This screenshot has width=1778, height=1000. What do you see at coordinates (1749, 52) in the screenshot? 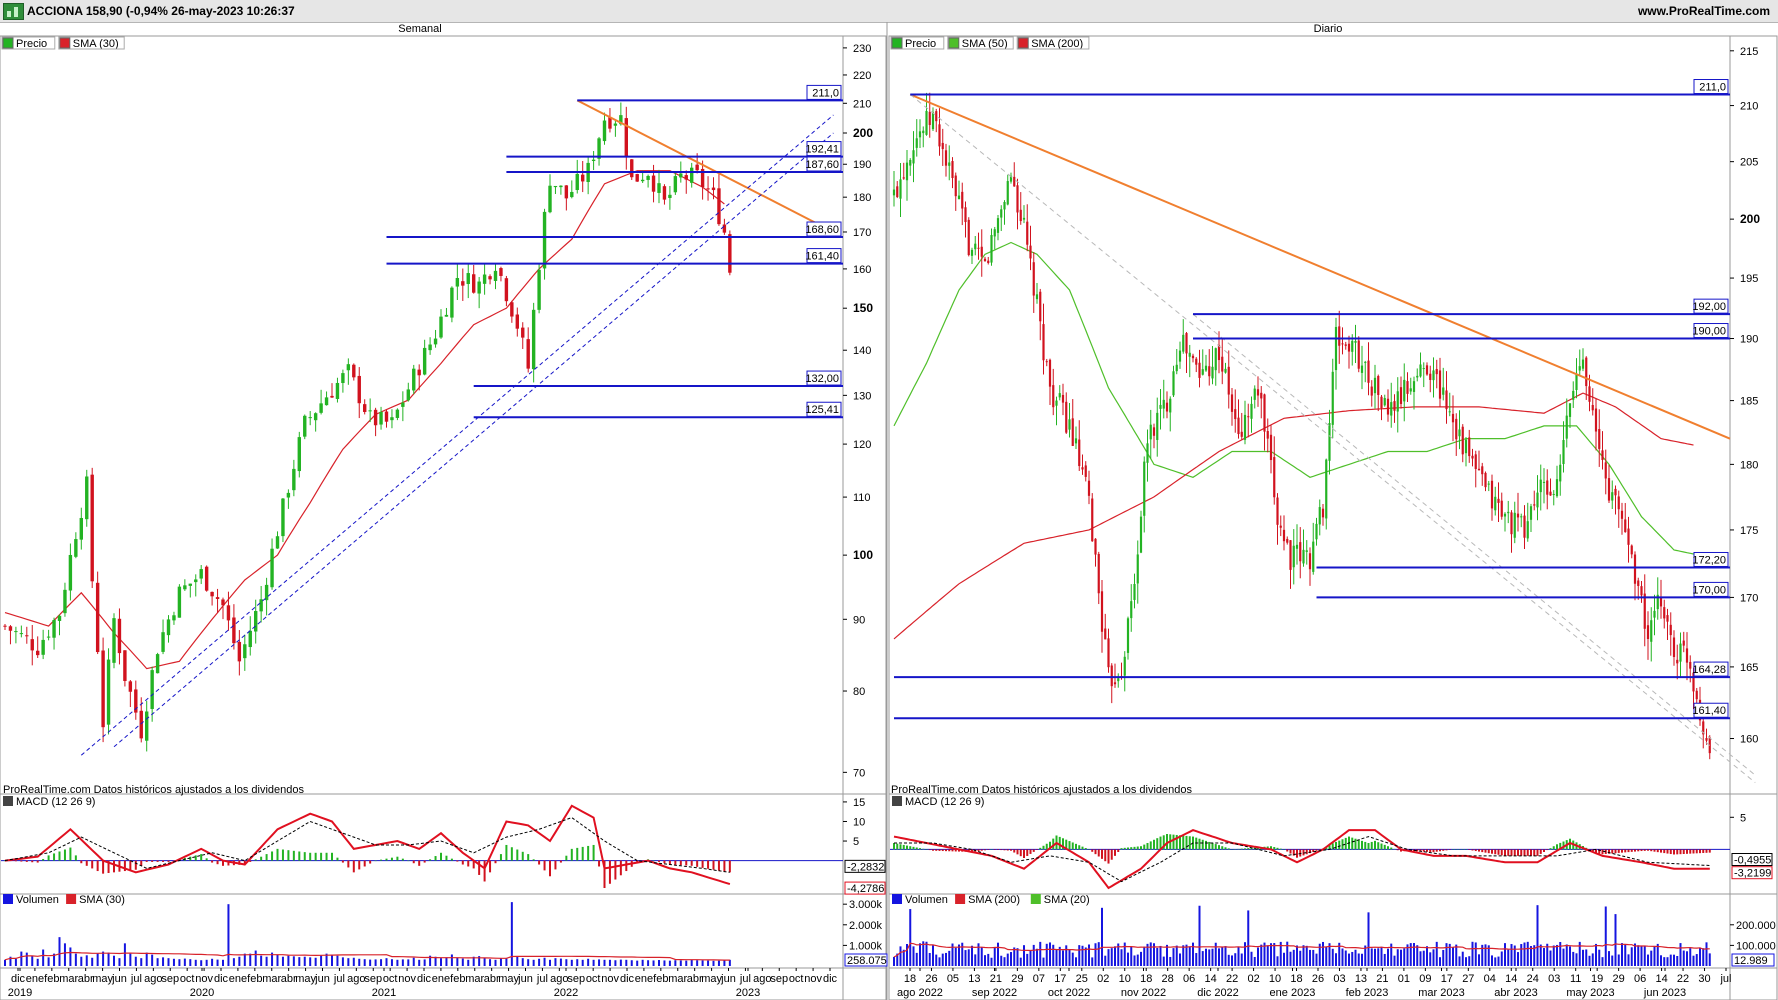
I see `y-tick-label: 215` at bounding box center [1749, 52].